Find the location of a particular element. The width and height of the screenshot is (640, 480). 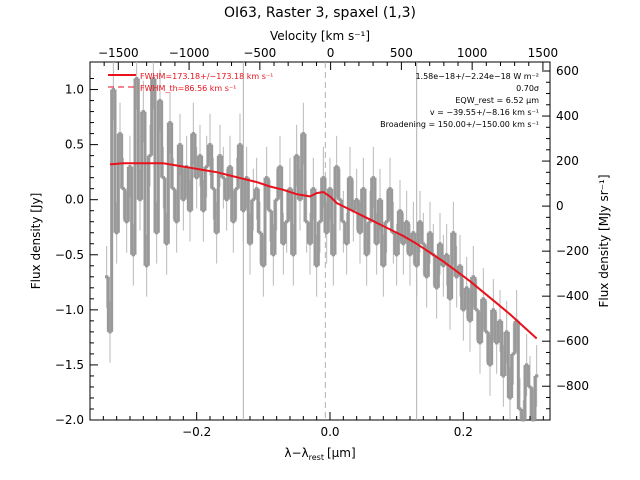

y-tick-label: −1.5 is located at coordinates (69, 365).